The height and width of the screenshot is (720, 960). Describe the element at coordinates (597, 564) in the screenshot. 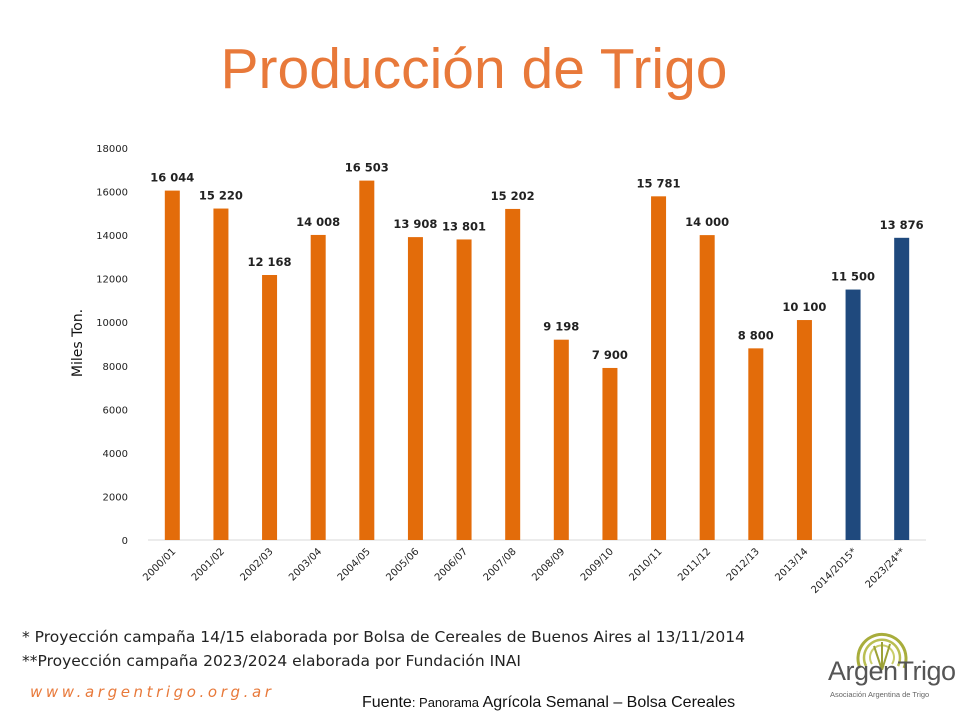

I see `x-tick-label: 2009/10` at that location.